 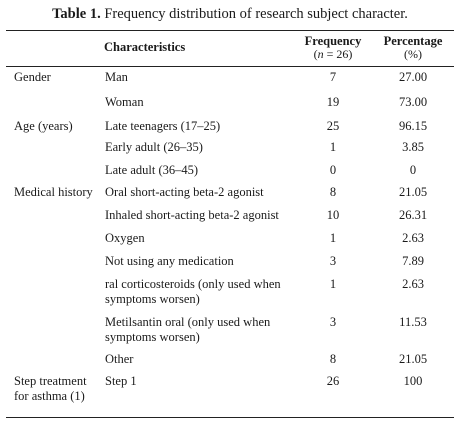 I want to click on row-frequency: 7, so click(x=333, y=77).